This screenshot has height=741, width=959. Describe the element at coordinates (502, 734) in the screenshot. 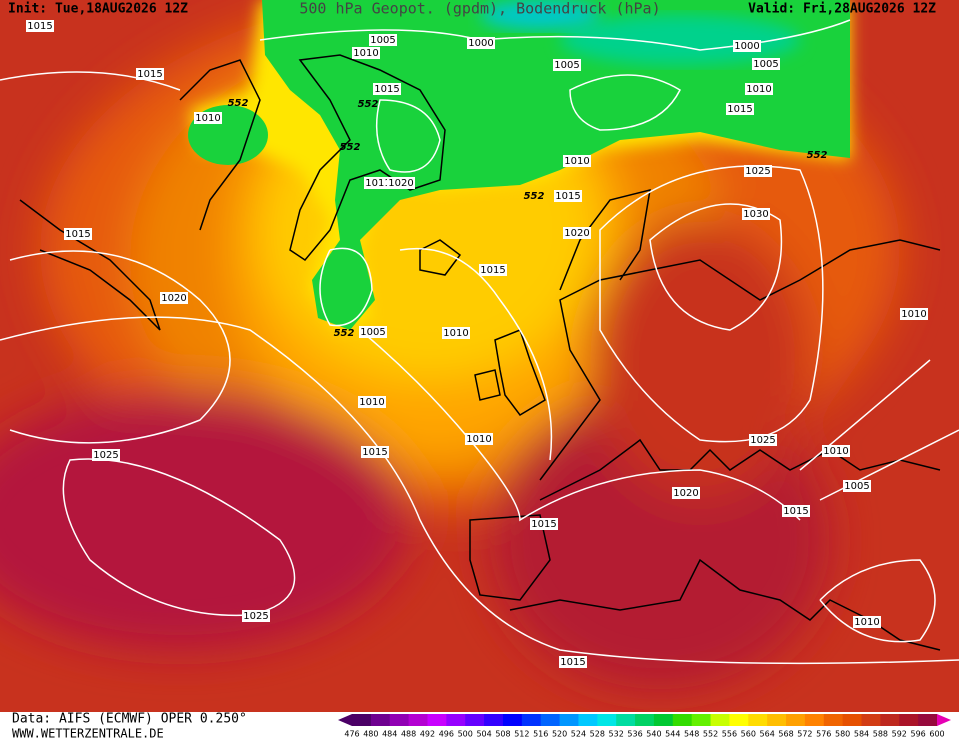

I see `colorbar-tick-label: 508` at that location.